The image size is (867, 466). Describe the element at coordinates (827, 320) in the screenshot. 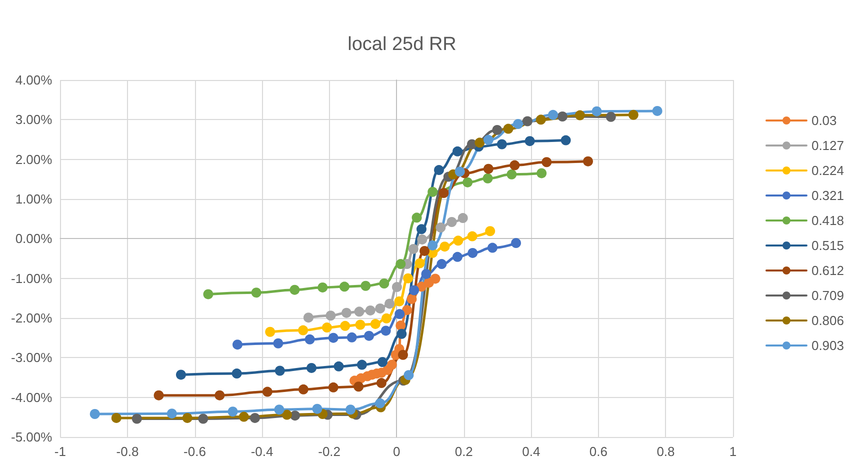

I see `legend-label: 0.806` at that location.